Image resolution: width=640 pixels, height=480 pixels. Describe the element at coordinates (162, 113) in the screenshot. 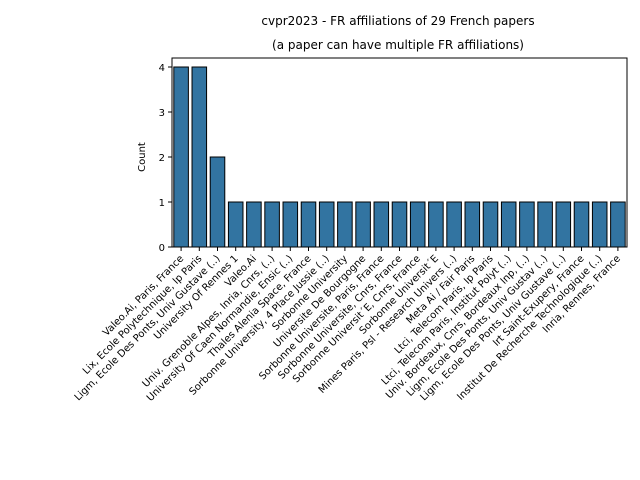

I see `y-tick-label: 3` at that location.